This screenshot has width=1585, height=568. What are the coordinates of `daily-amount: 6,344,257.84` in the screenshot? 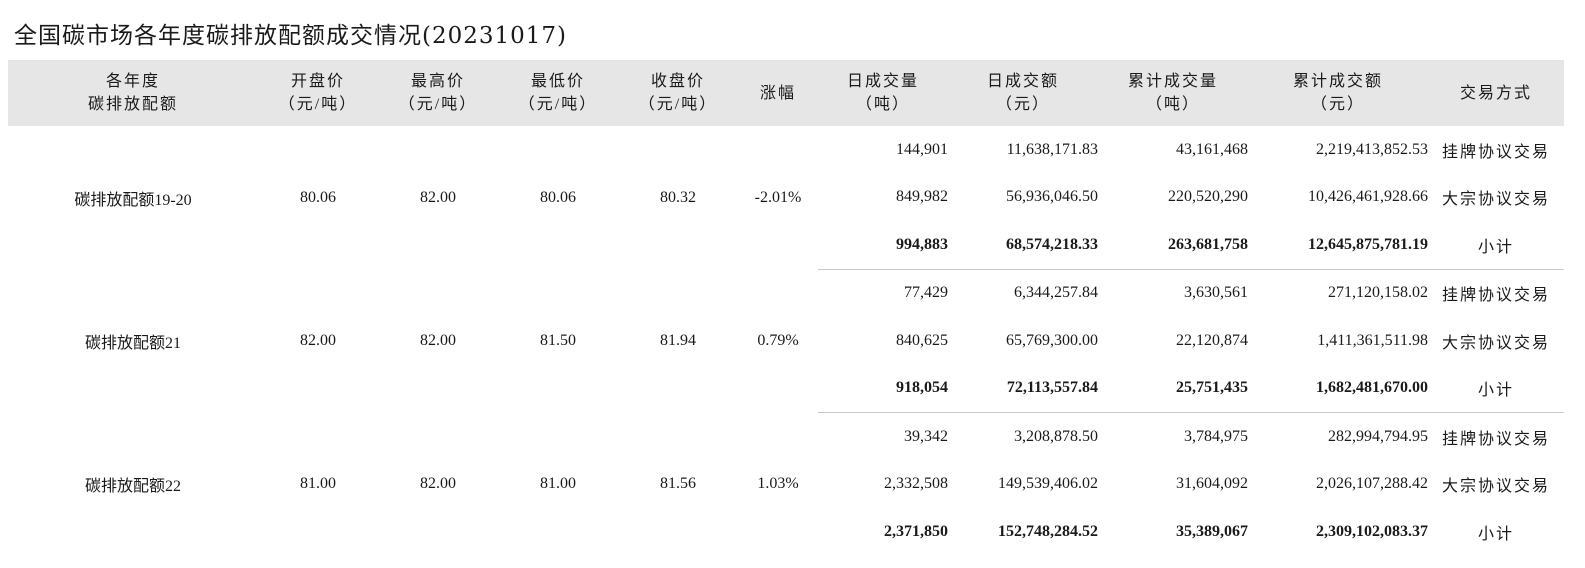 It's located at (1056, 293).